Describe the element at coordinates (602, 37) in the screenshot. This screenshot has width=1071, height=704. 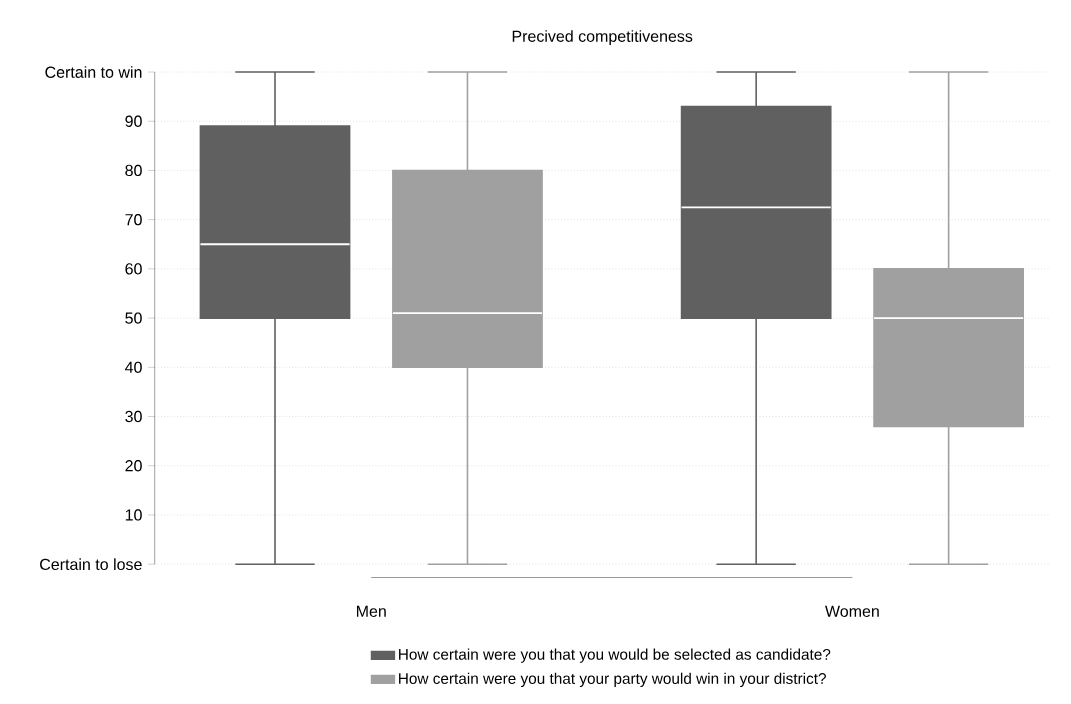
I see `chart-title: Precived competitiveness` at that location.